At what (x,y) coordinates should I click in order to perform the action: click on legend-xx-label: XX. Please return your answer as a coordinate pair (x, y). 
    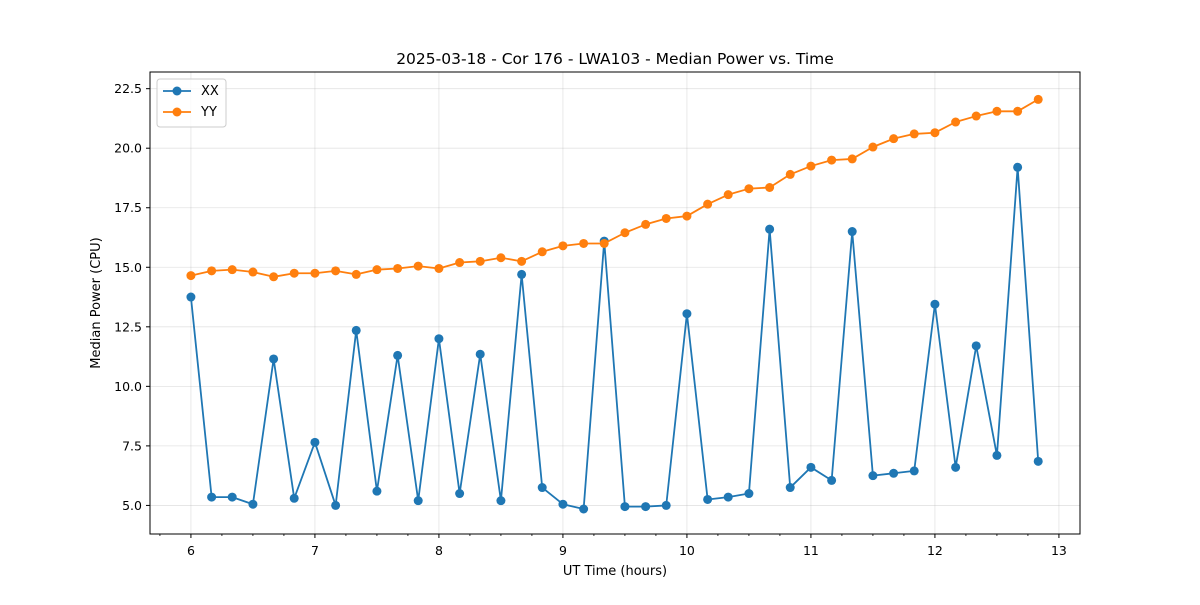
    Looking at the image, I should click on (210, 91).